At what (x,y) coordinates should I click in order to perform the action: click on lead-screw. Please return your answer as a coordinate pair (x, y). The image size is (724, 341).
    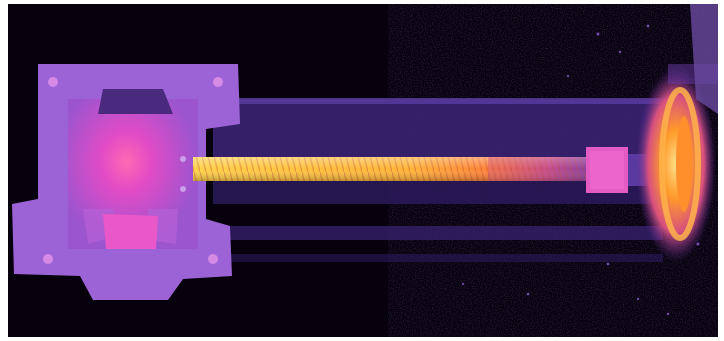
    Looking at the image, I should click on (390, 169).